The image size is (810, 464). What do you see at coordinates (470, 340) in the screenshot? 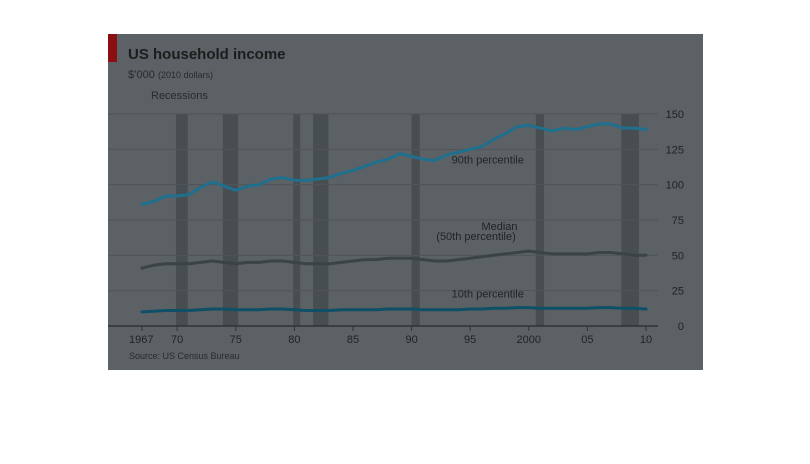
I see `x-tick-label-95: 95` at bounding box center [470, 340].